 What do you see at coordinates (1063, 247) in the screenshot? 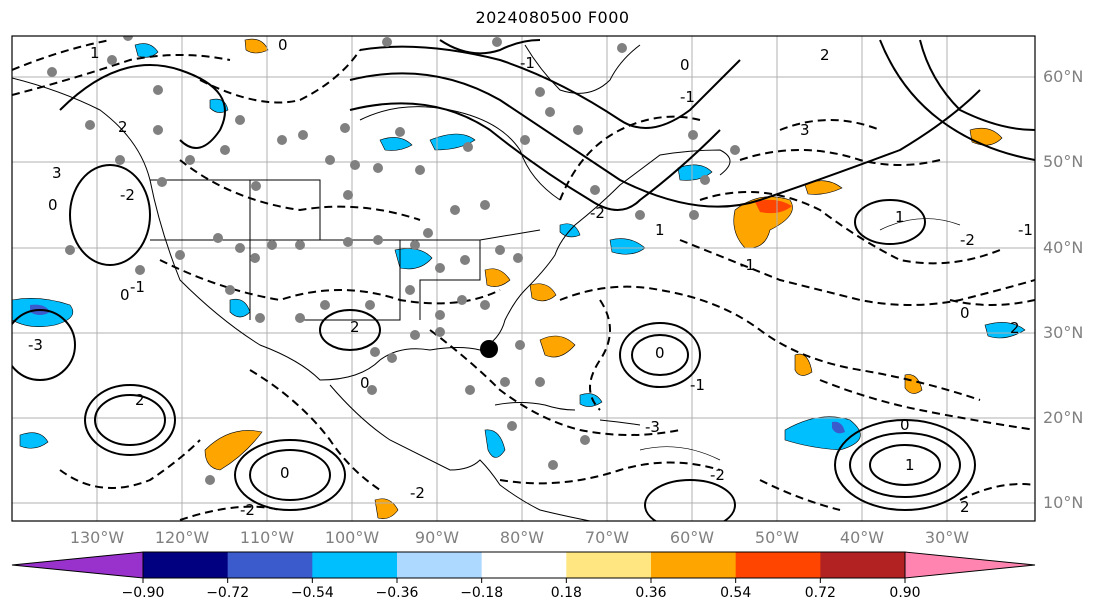
I see `latitude-label: 40°N` at bounding box center [1063, 247].